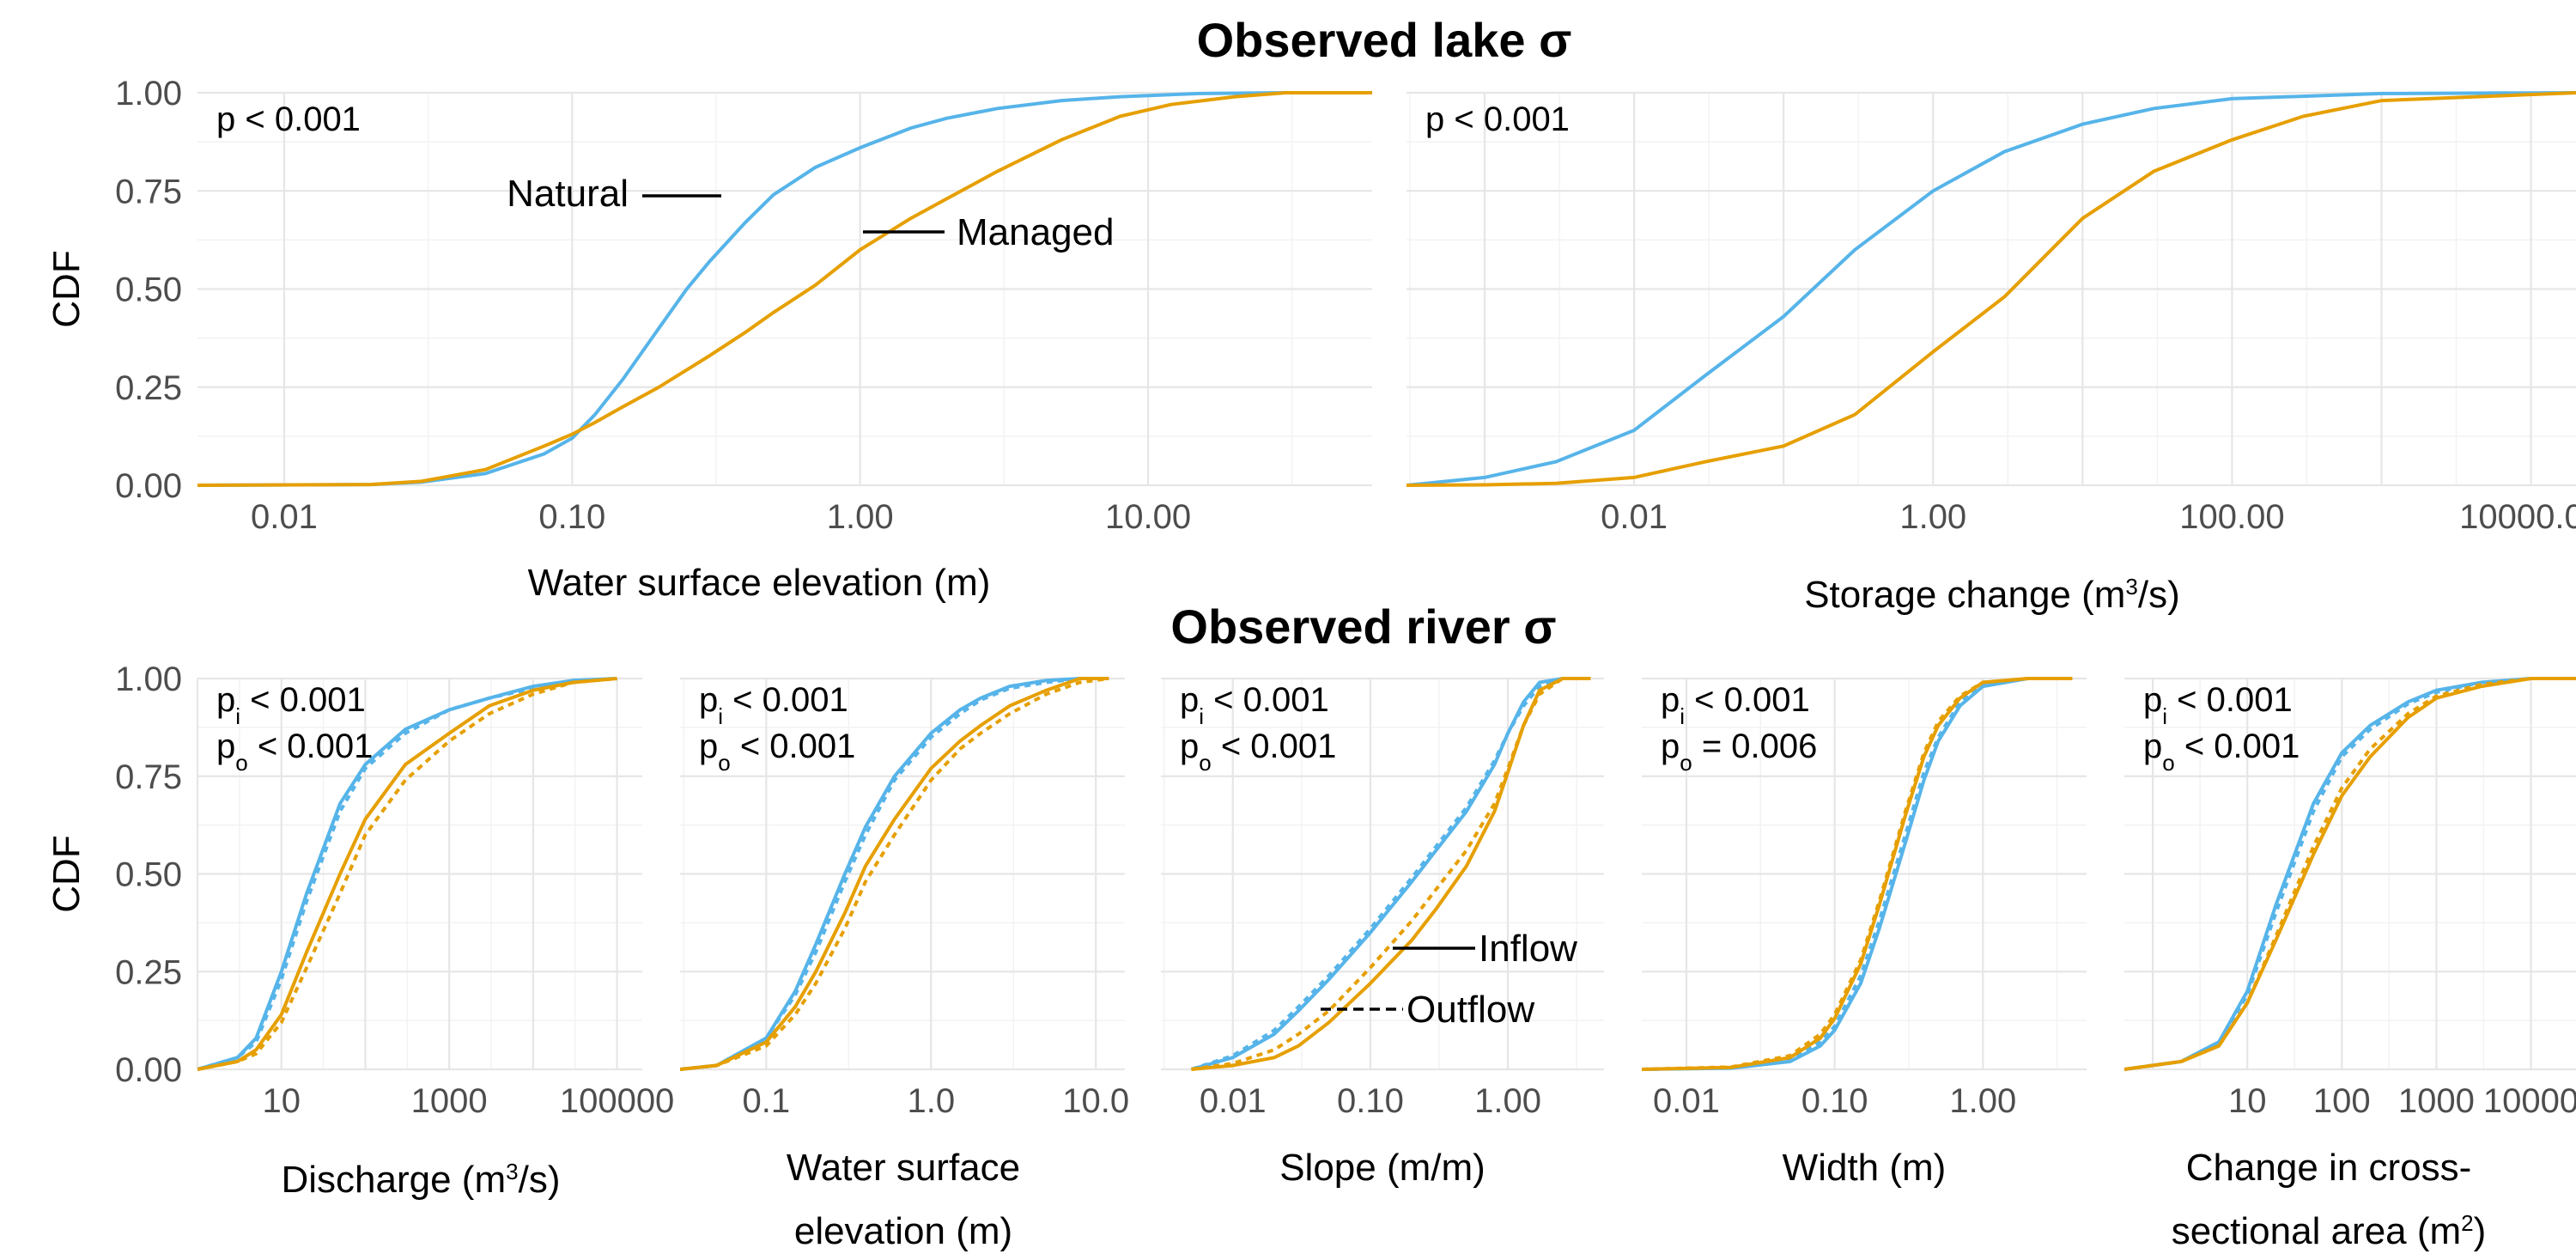  What do you see at coordinates (1992, 595) in the screenshot?
I see `x-axis-label: Storage change (m3/s)` at bounding box center [1992, 595].